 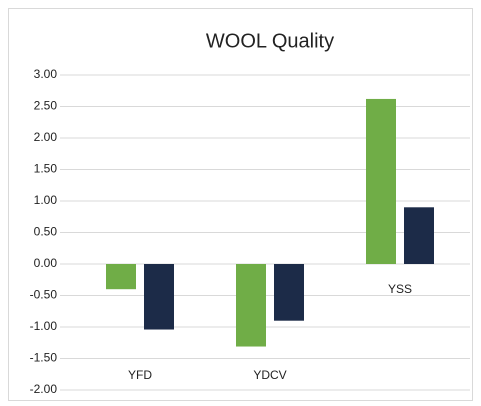 I want to click on y-tick-label: -1.00, so click(x=44, y=326).